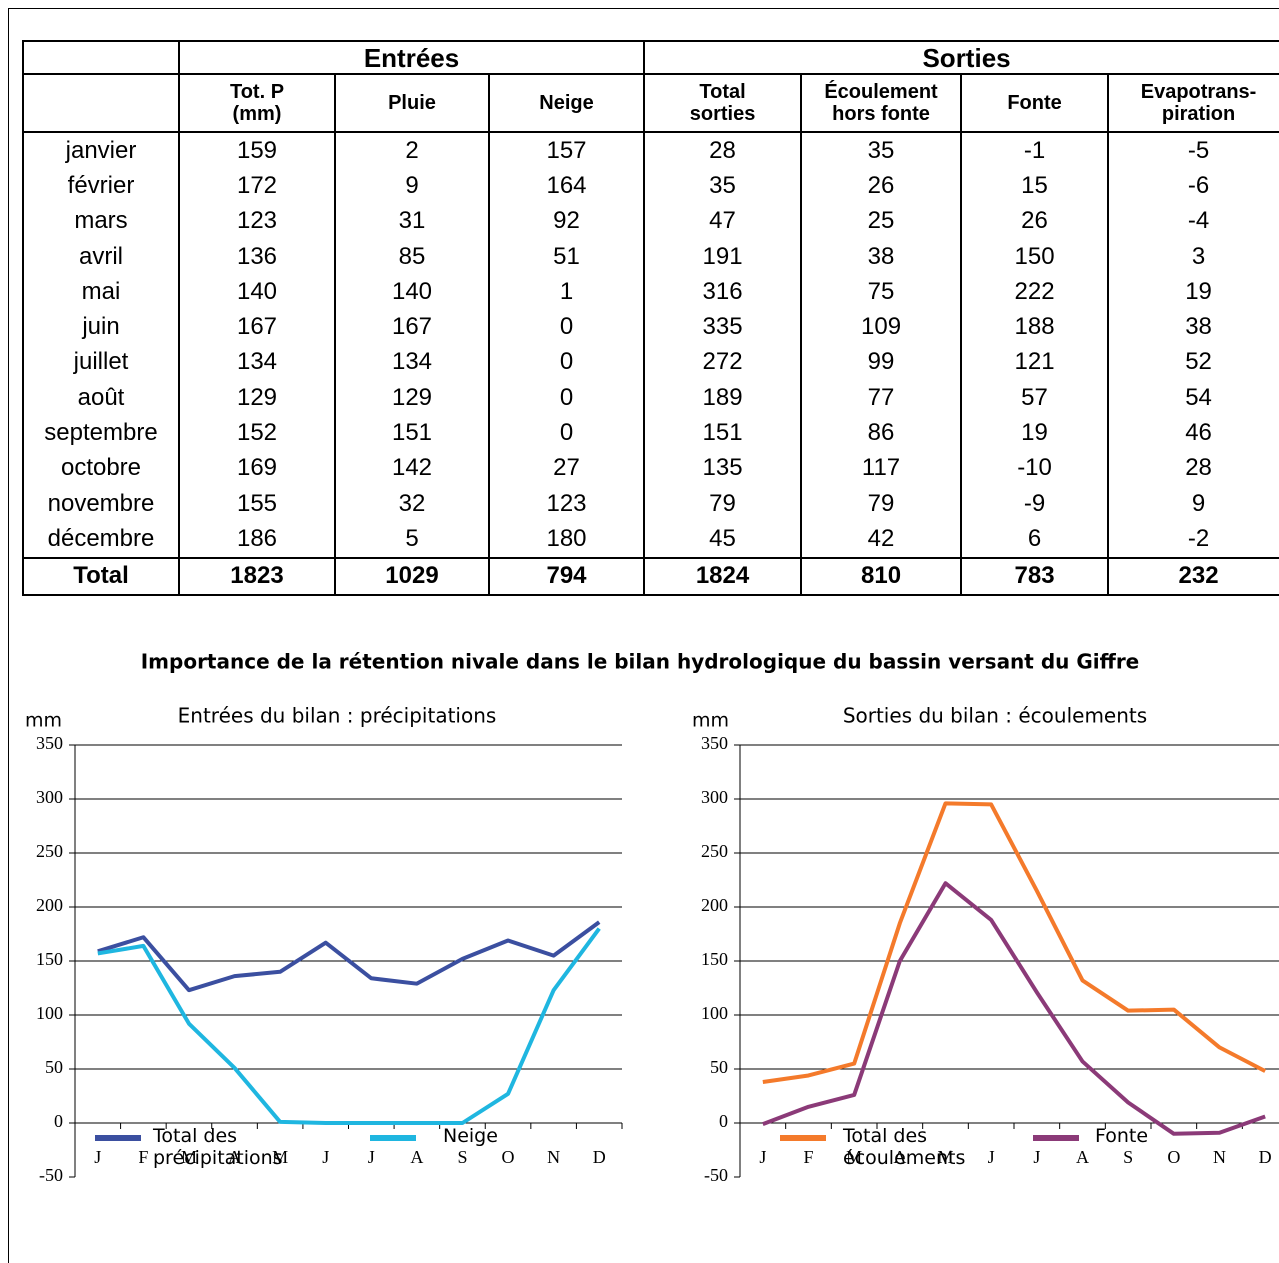 The image size is (1279, 1263). Describe the element at coordinates (101, 57) in the screenshot. I see `empty-cell` at that location.